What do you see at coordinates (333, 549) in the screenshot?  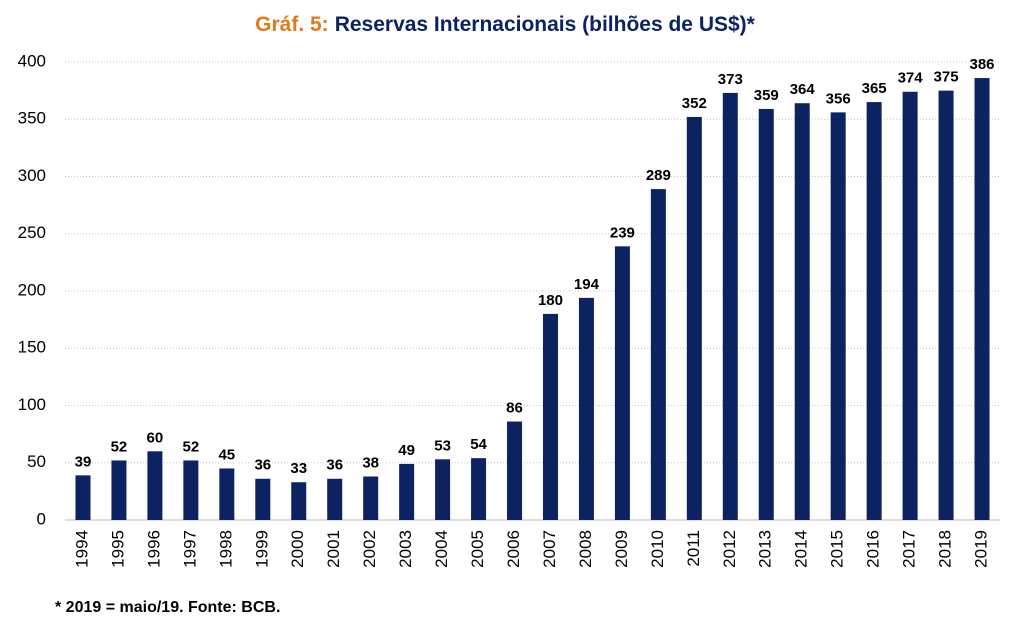 I see `x-tick-label: 2001` at bounding box center [333, 549].